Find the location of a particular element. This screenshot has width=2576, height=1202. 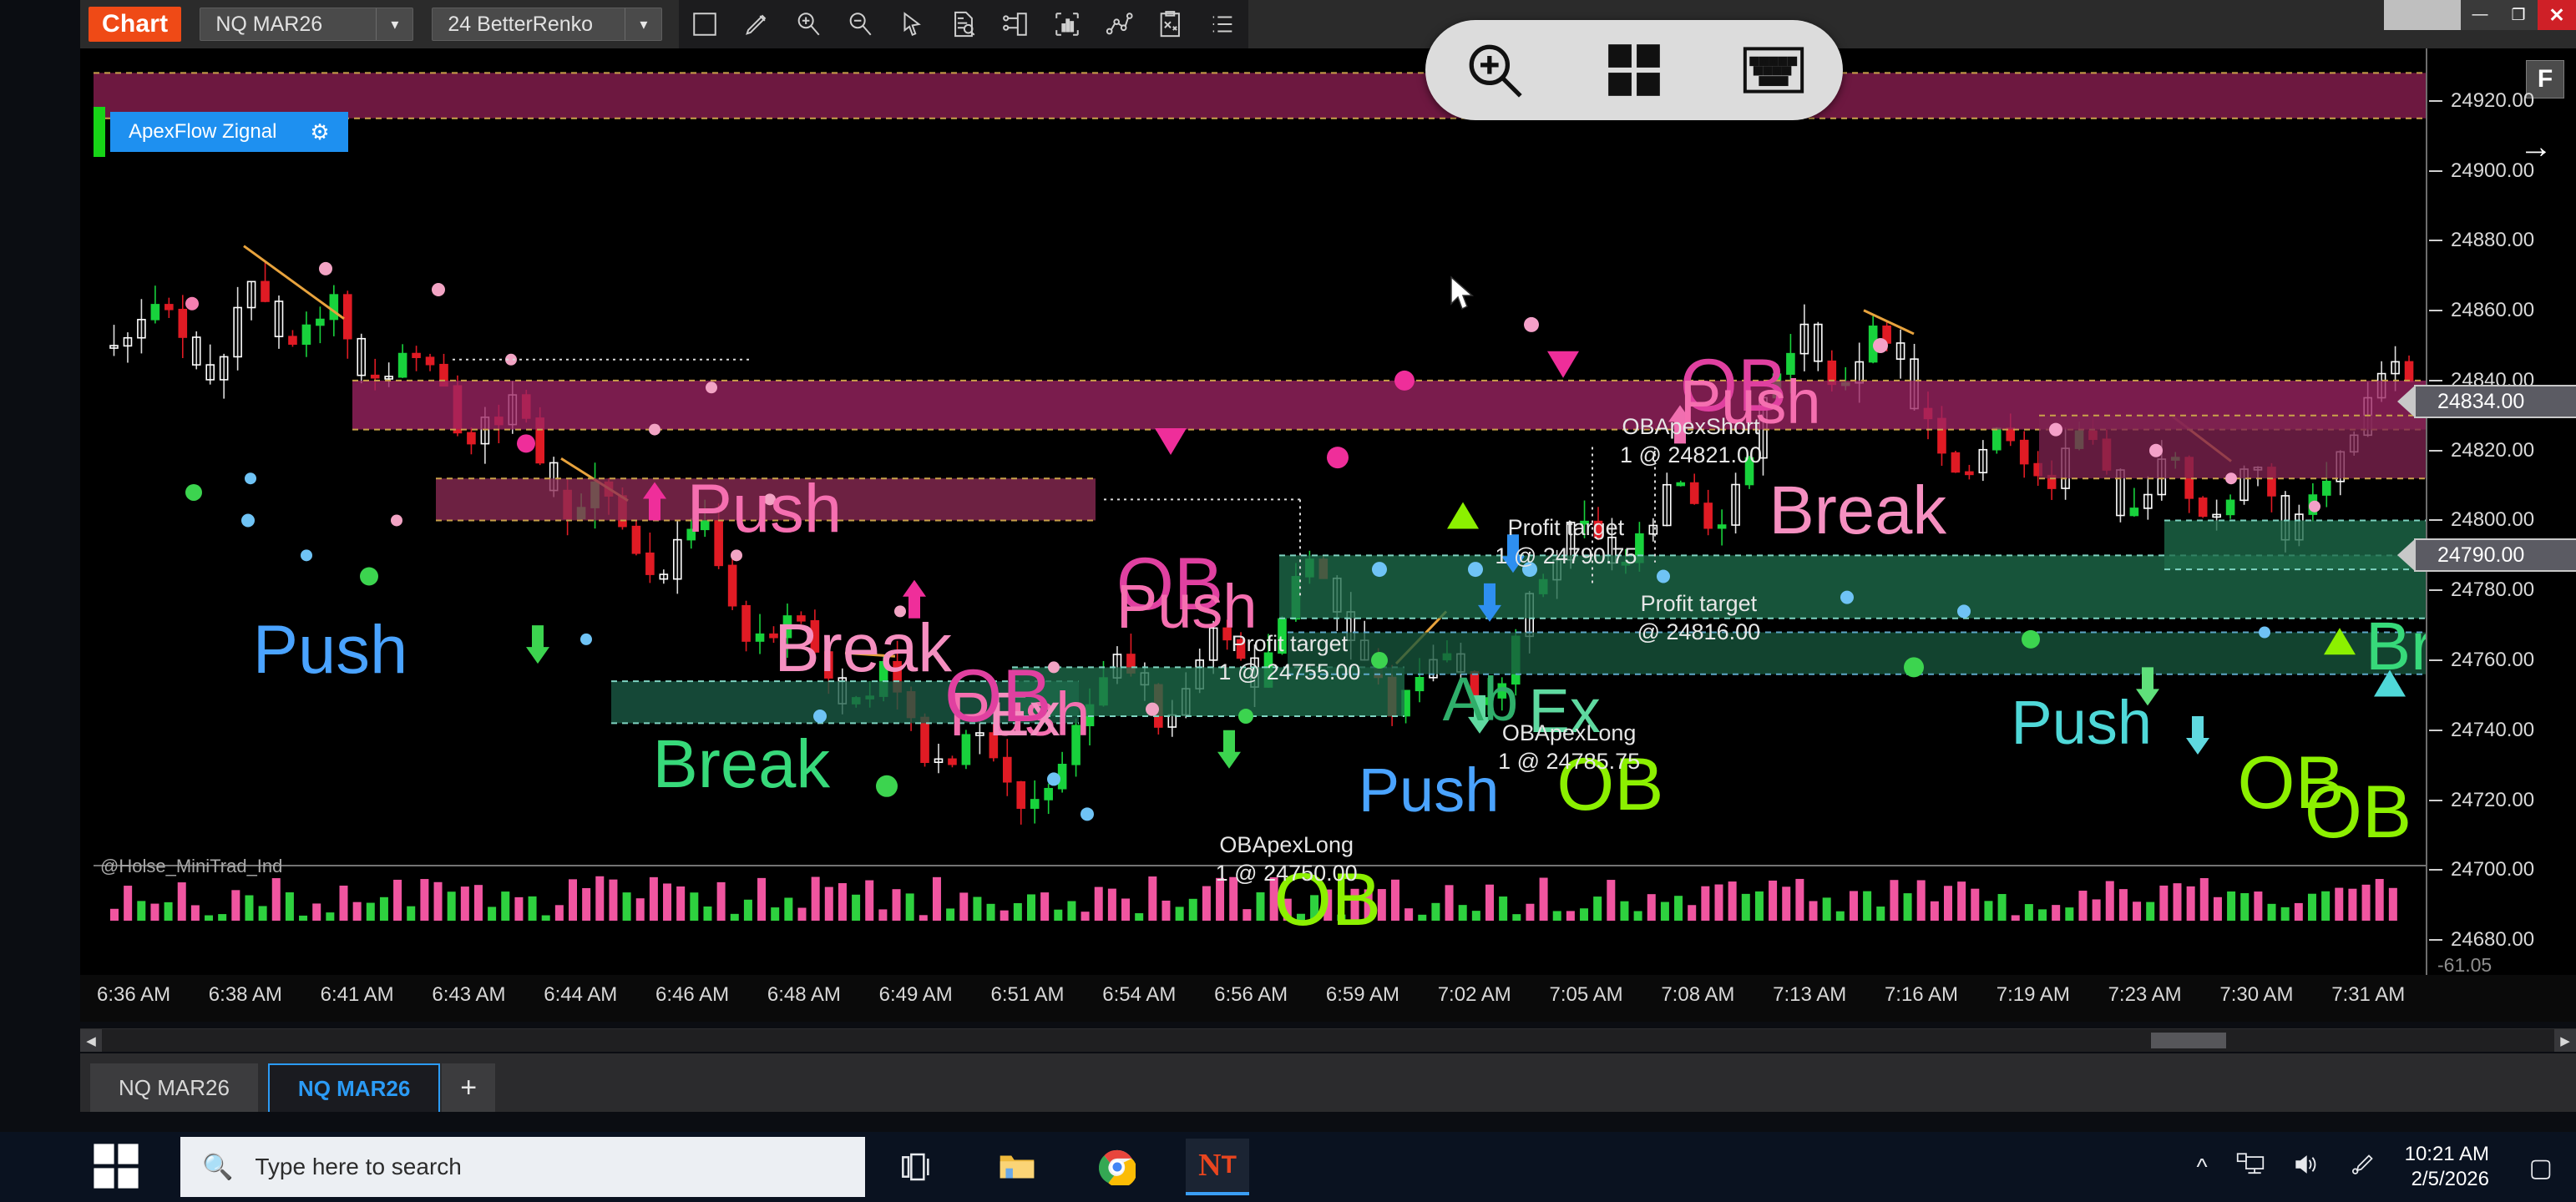

time-tick-label: 7:08 AM is located at coordinates (1698, 995).